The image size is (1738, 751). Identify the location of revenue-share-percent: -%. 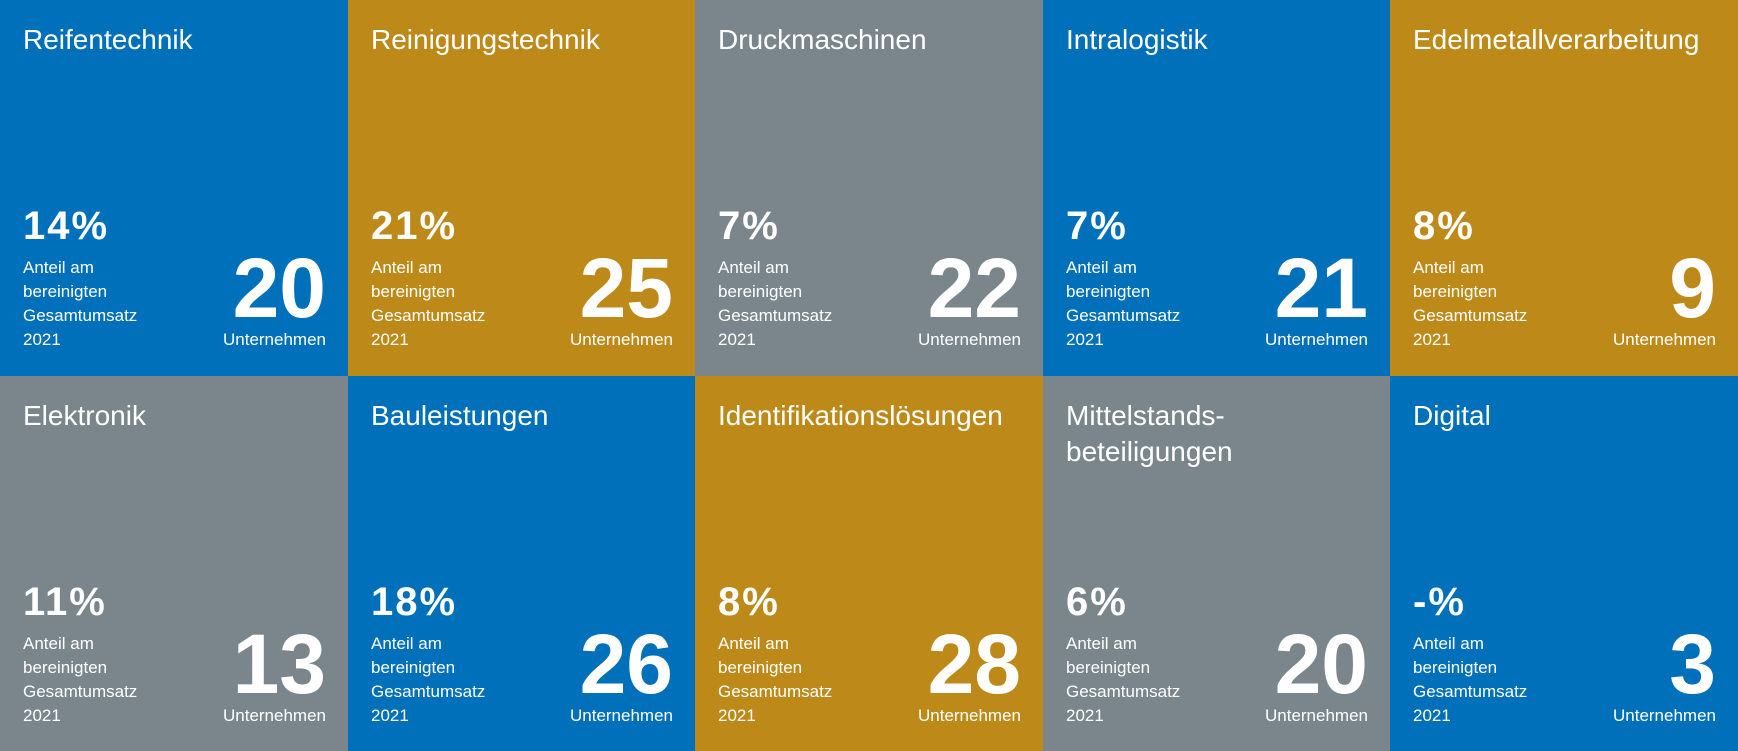
(1439, 602).